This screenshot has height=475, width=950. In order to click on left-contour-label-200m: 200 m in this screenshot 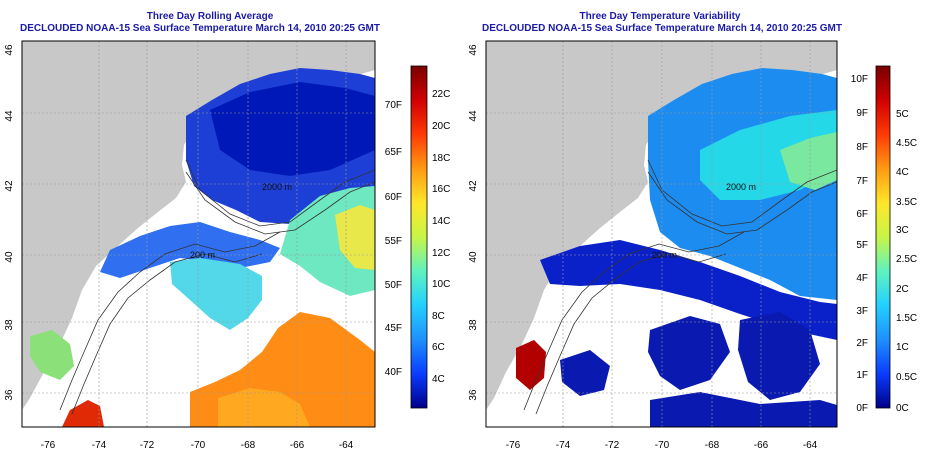, I will do `click(202, 255)`.